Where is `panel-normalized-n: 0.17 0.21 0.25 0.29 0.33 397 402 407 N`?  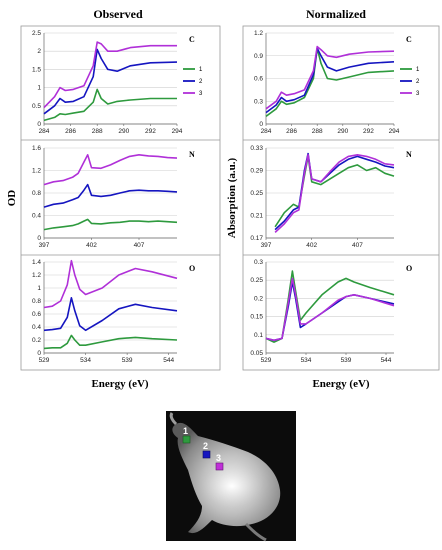
panel-normalized-n: 0.17 0.21 0.25 0.29 0.33 397 402 407 N is located at coordinates (331, 197).